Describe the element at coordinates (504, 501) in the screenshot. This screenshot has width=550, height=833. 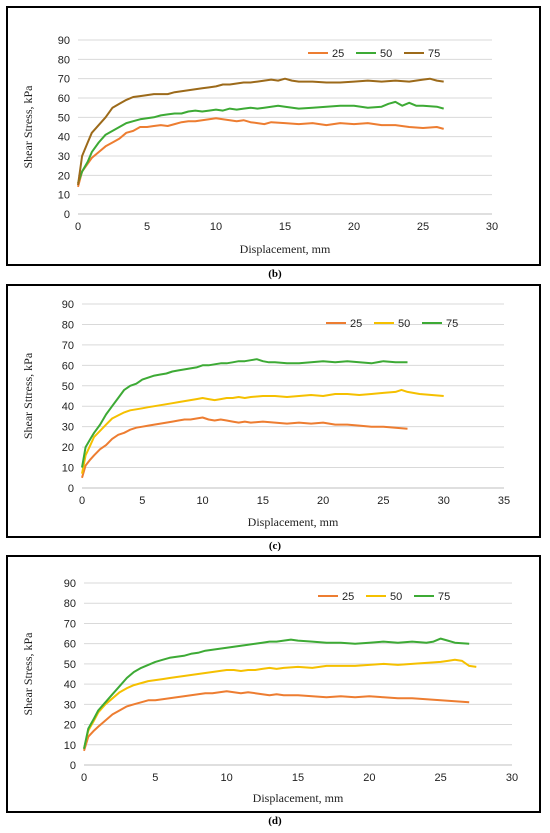
I see `x-tick-label: 35` at that location.